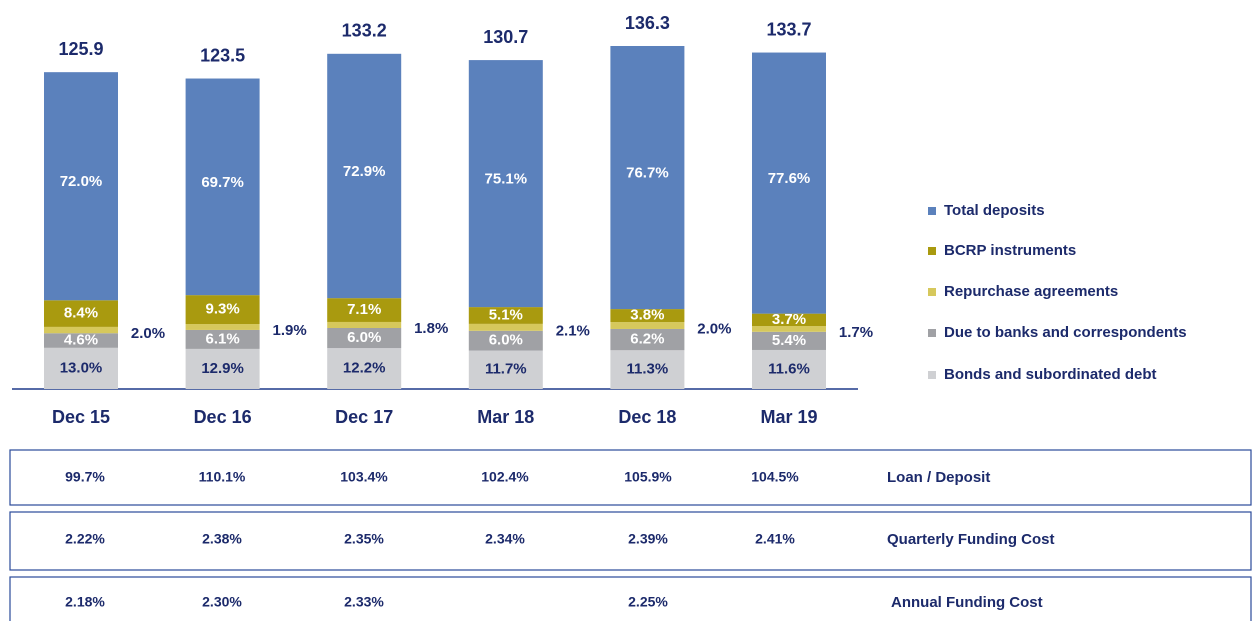  What do you see at coordinates (648, 539) in the screenshot?
I see `table-cell: 2.39%` at bounding box center [648, 539].